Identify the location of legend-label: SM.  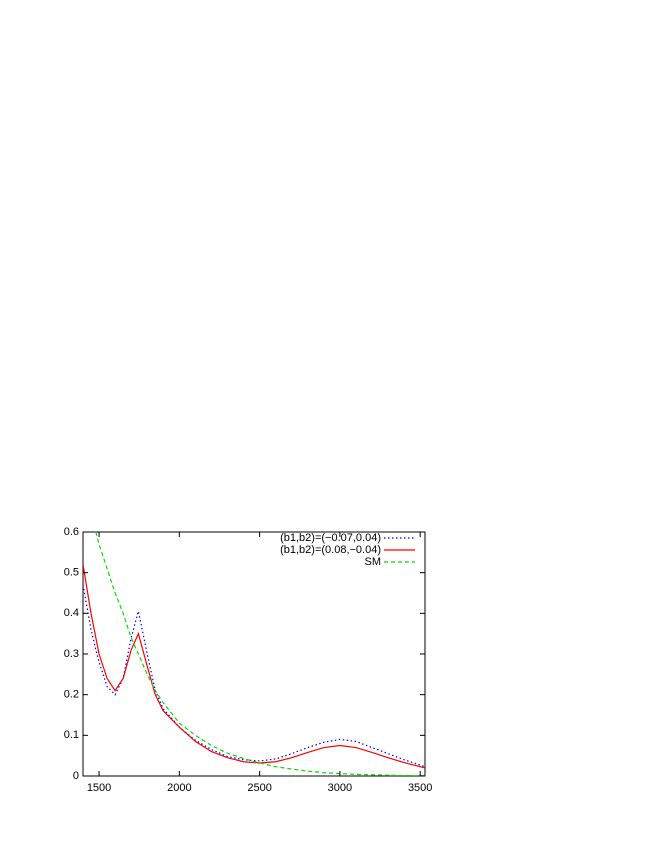
(373, 562).